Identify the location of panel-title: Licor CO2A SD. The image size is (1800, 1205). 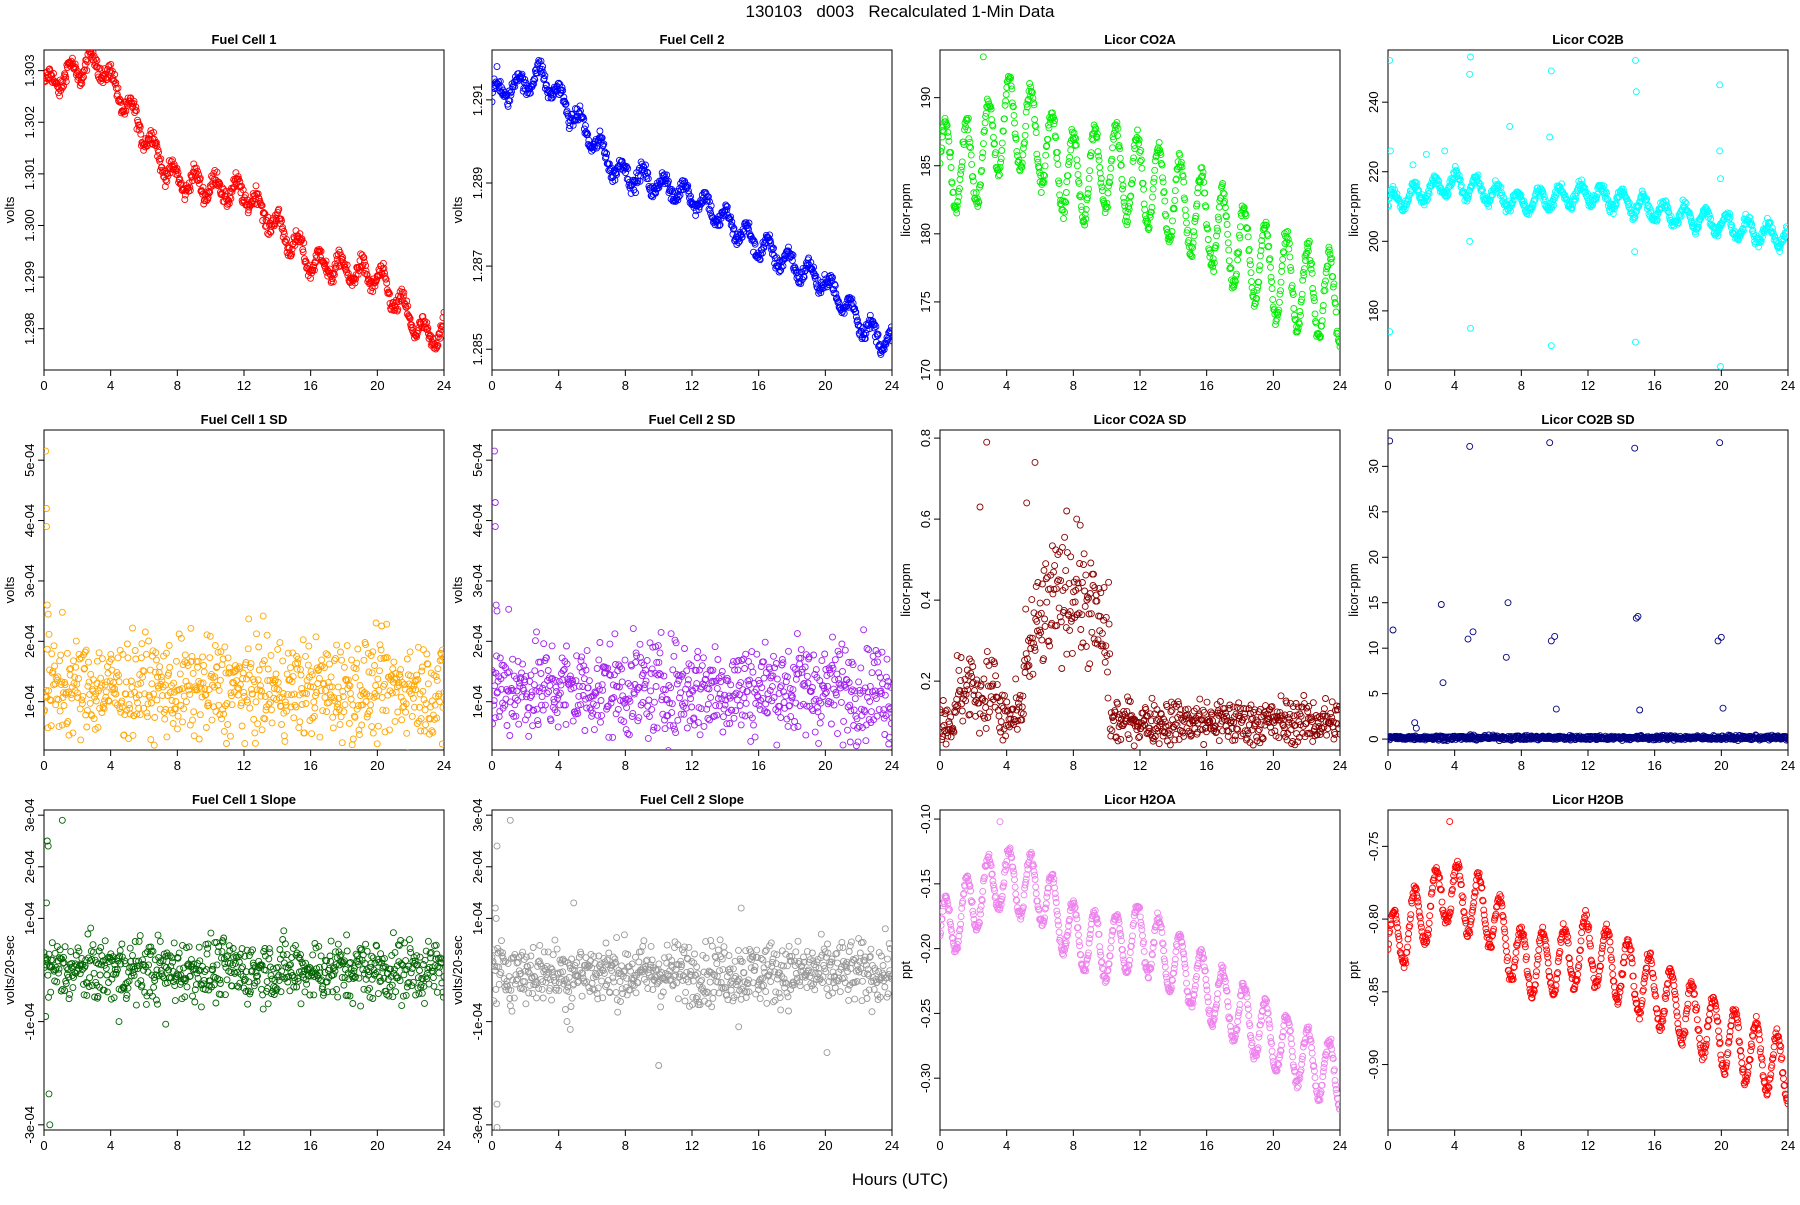
(1140, 419).